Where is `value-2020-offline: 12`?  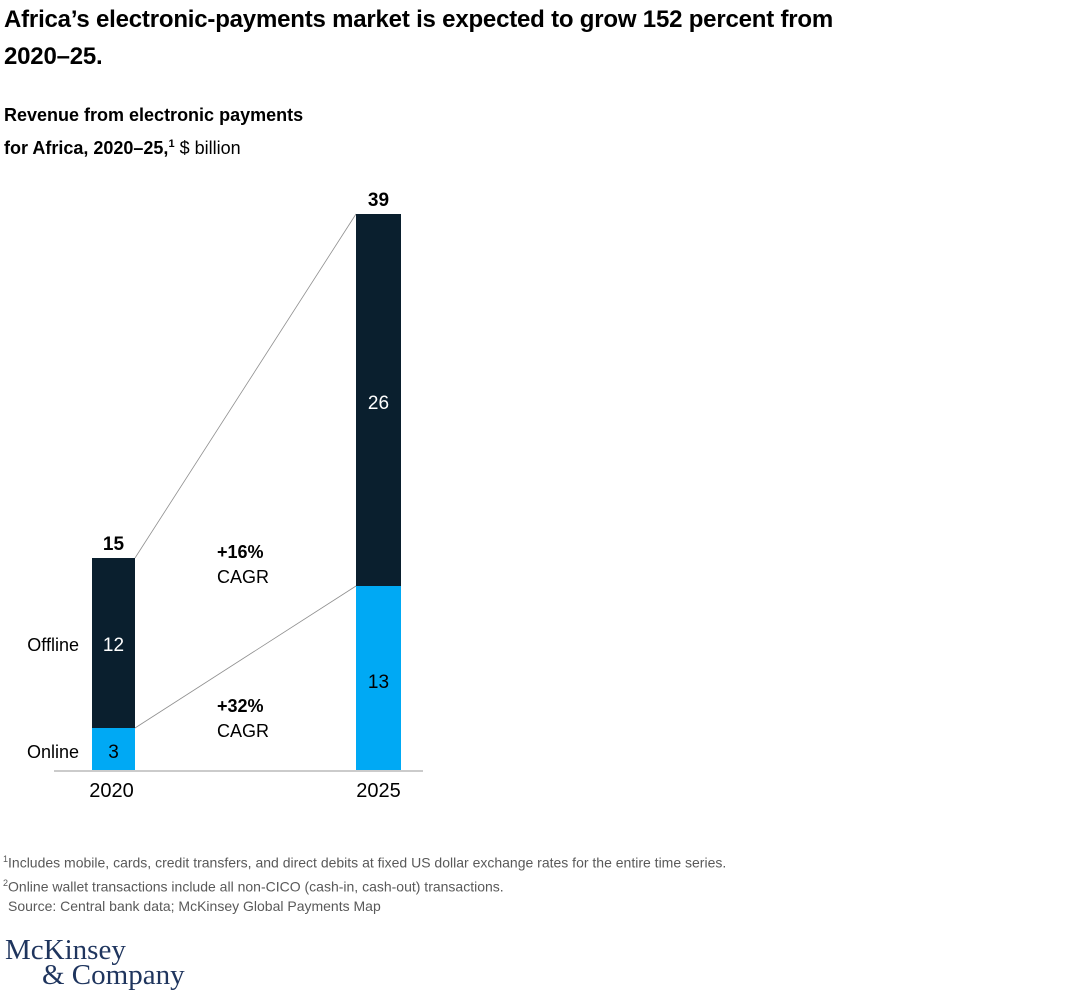
value-2020-offline: 12 is located at coordinates (113, 645).